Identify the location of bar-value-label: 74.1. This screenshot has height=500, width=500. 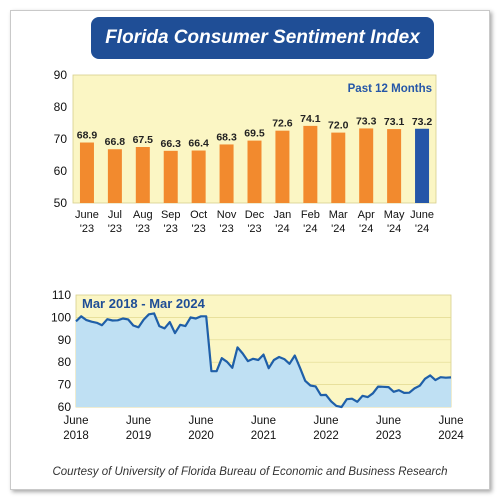
(310, 119).